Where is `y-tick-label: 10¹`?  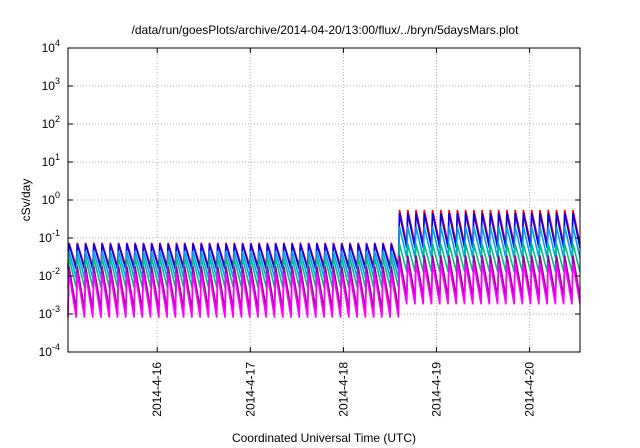 y-tick-label: 10¹ is located at coordinates (51, 160).